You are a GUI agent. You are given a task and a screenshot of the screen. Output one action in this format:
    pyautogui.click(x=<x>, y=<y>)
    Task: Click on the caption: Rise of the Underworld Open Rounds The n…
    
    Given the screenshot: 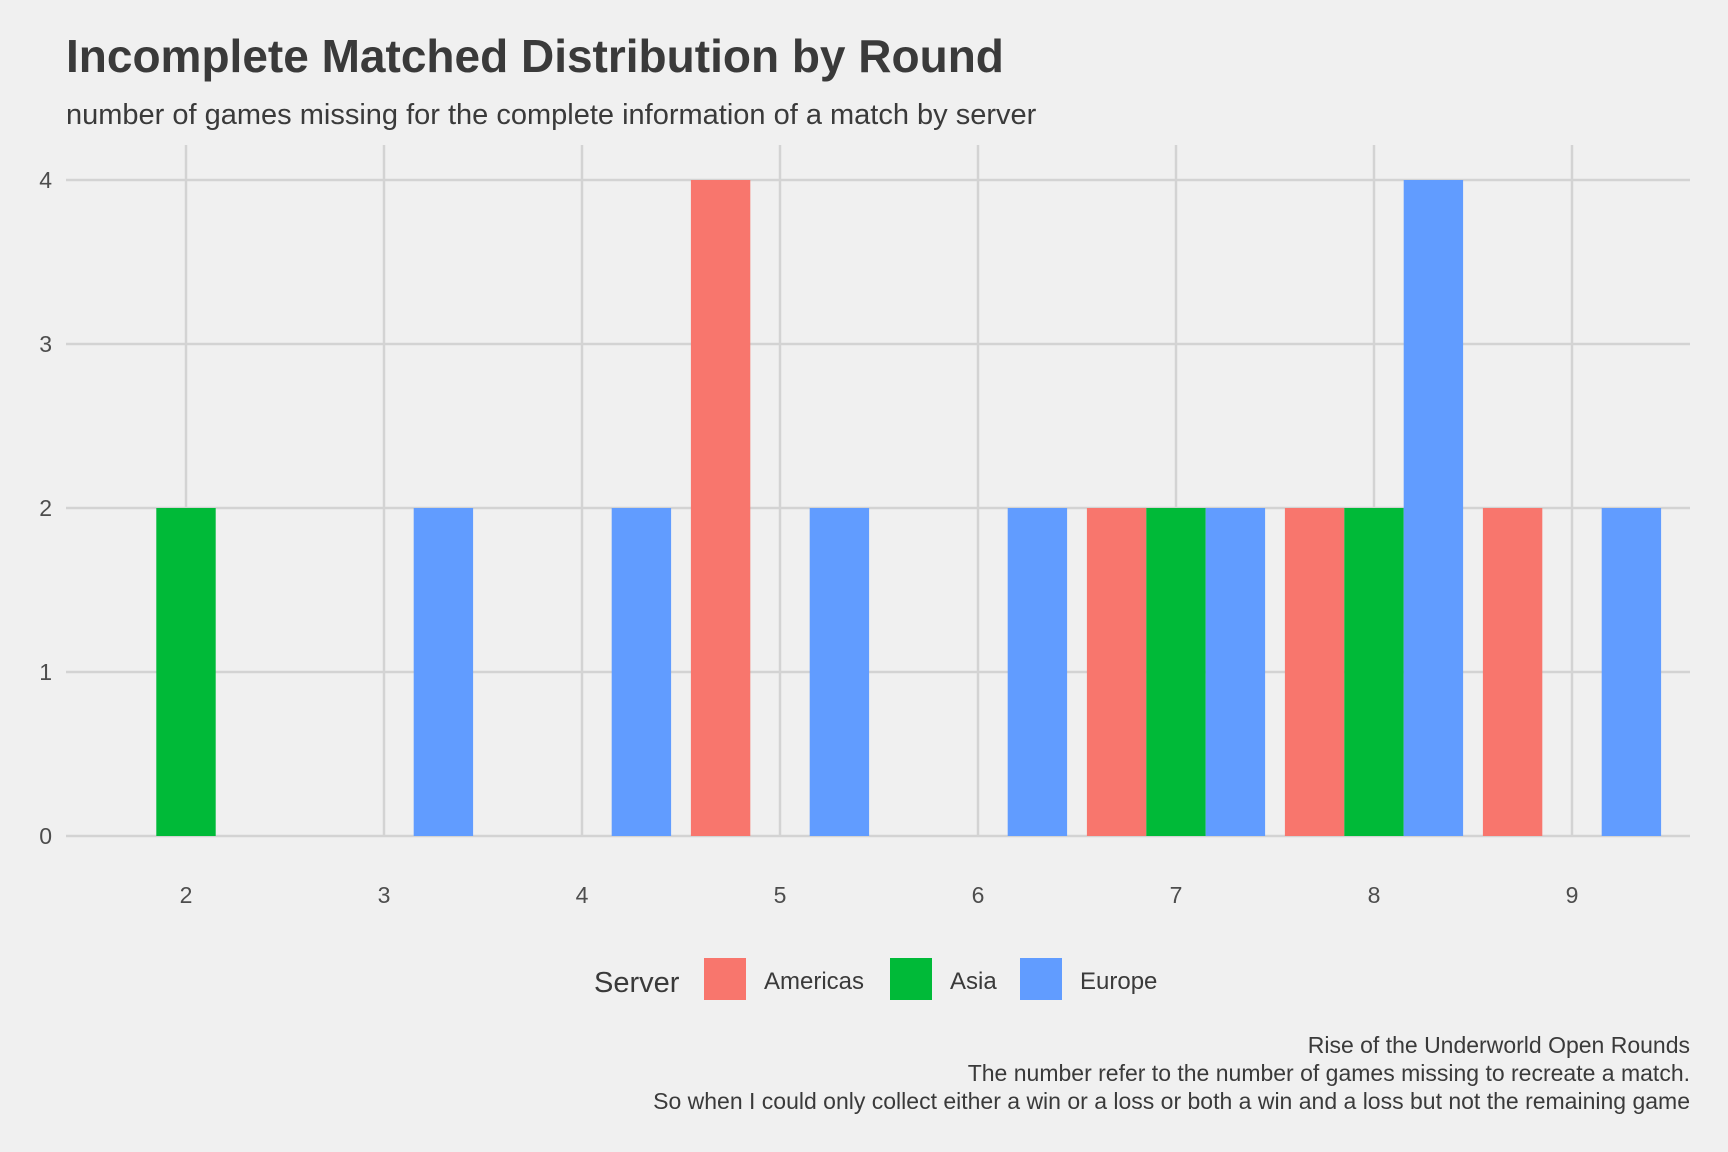 What is the action you would take?
    pyautogui.click(x=1171, y=1073)
    